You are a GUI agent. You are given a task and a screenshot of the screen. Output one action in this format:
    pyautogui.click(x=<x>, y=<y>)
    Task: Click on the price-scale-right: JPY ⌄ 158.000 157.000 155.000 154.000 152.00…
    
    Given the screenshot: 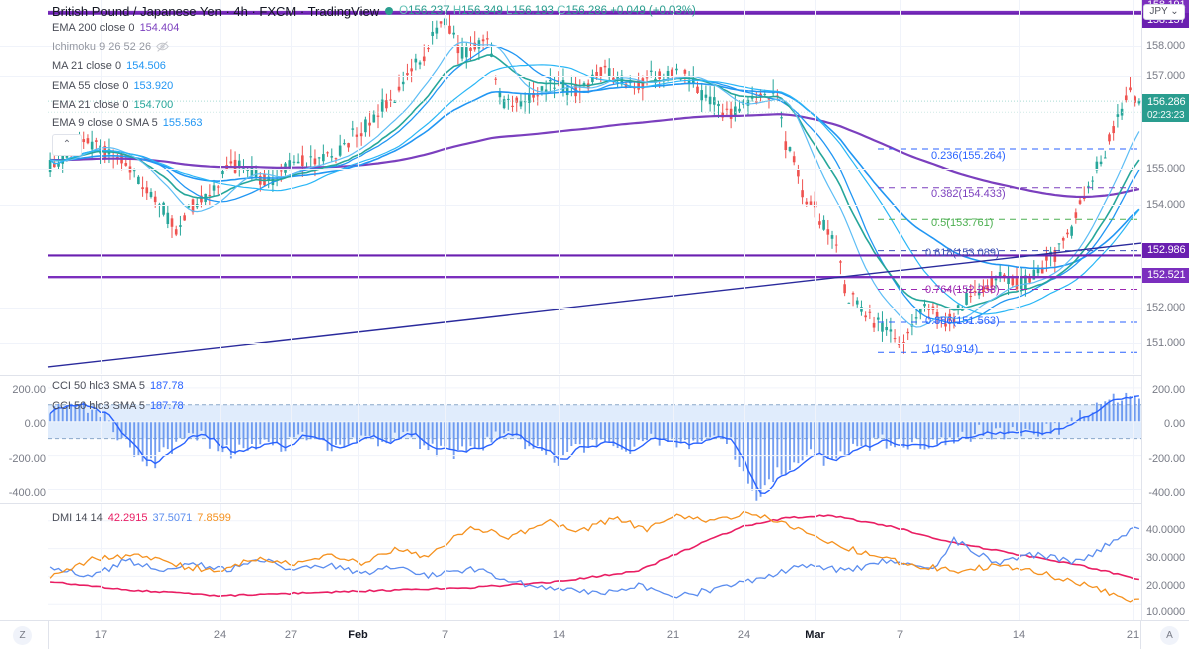 What is the action you would take?
    pyautogui.click(x=1165, y=310)
    